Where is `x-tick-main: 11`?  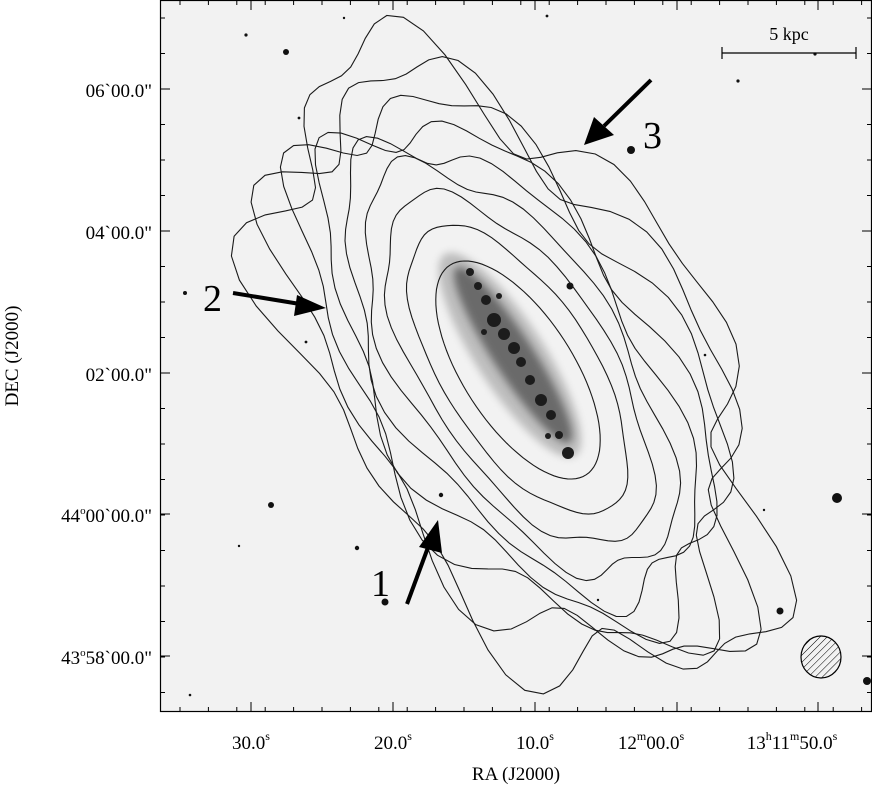
x-tick-main: 11 is located at coordinates (781, 743).